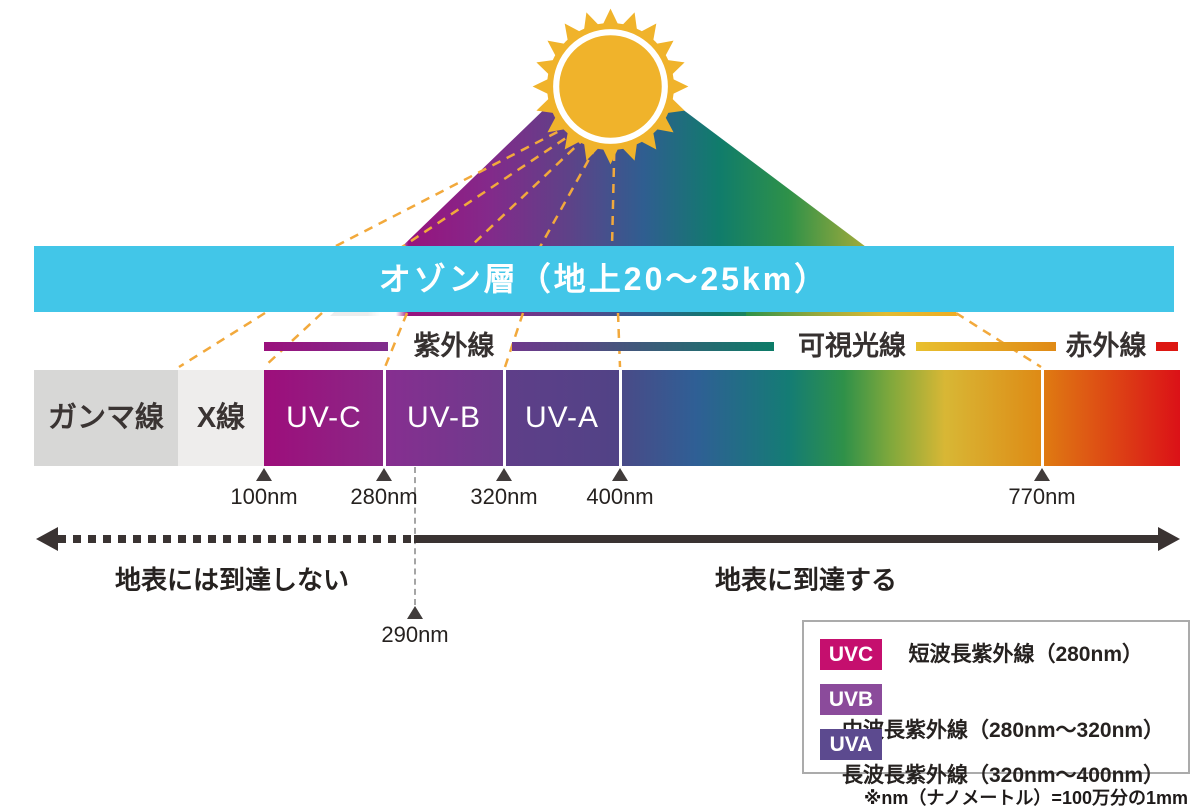 The width and height of the screenshot is (1200, 812). What do you see at coordinates (1111, 418) in the screenshot?
I see `band-infrared` at bounding box center [1111, 418].